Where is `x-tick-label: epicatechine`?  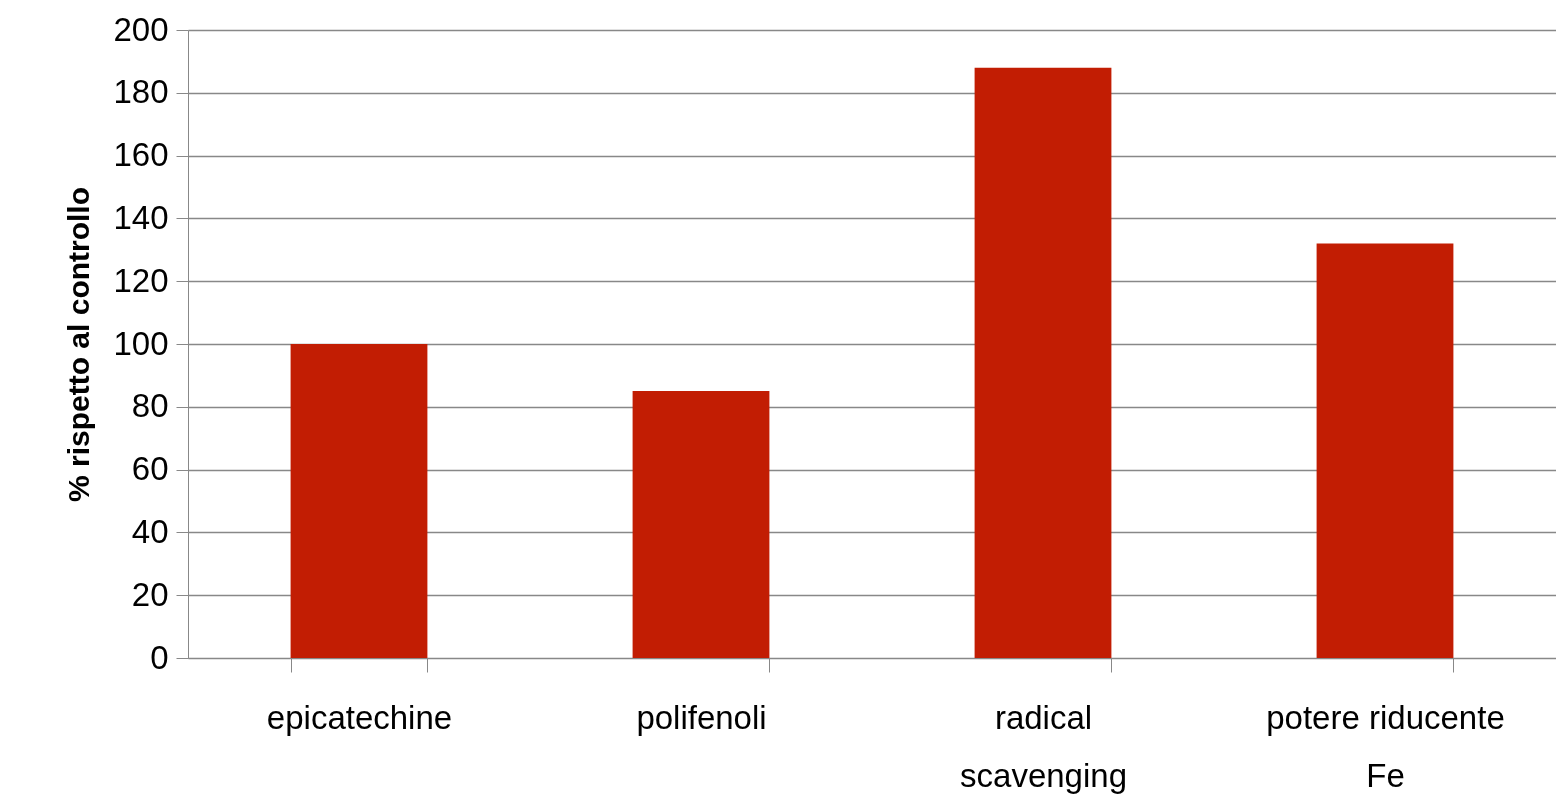 x-tick-label: epicatechine is located at coordinates (359, 717).